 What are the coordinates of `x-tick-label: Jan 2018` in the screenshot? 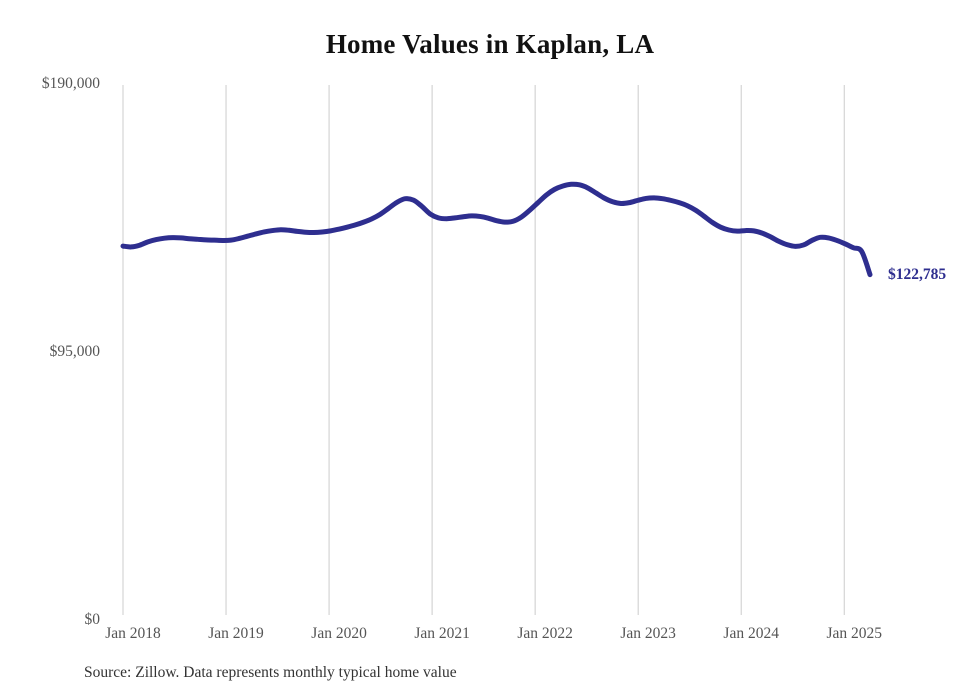 It's located at (133, 633).